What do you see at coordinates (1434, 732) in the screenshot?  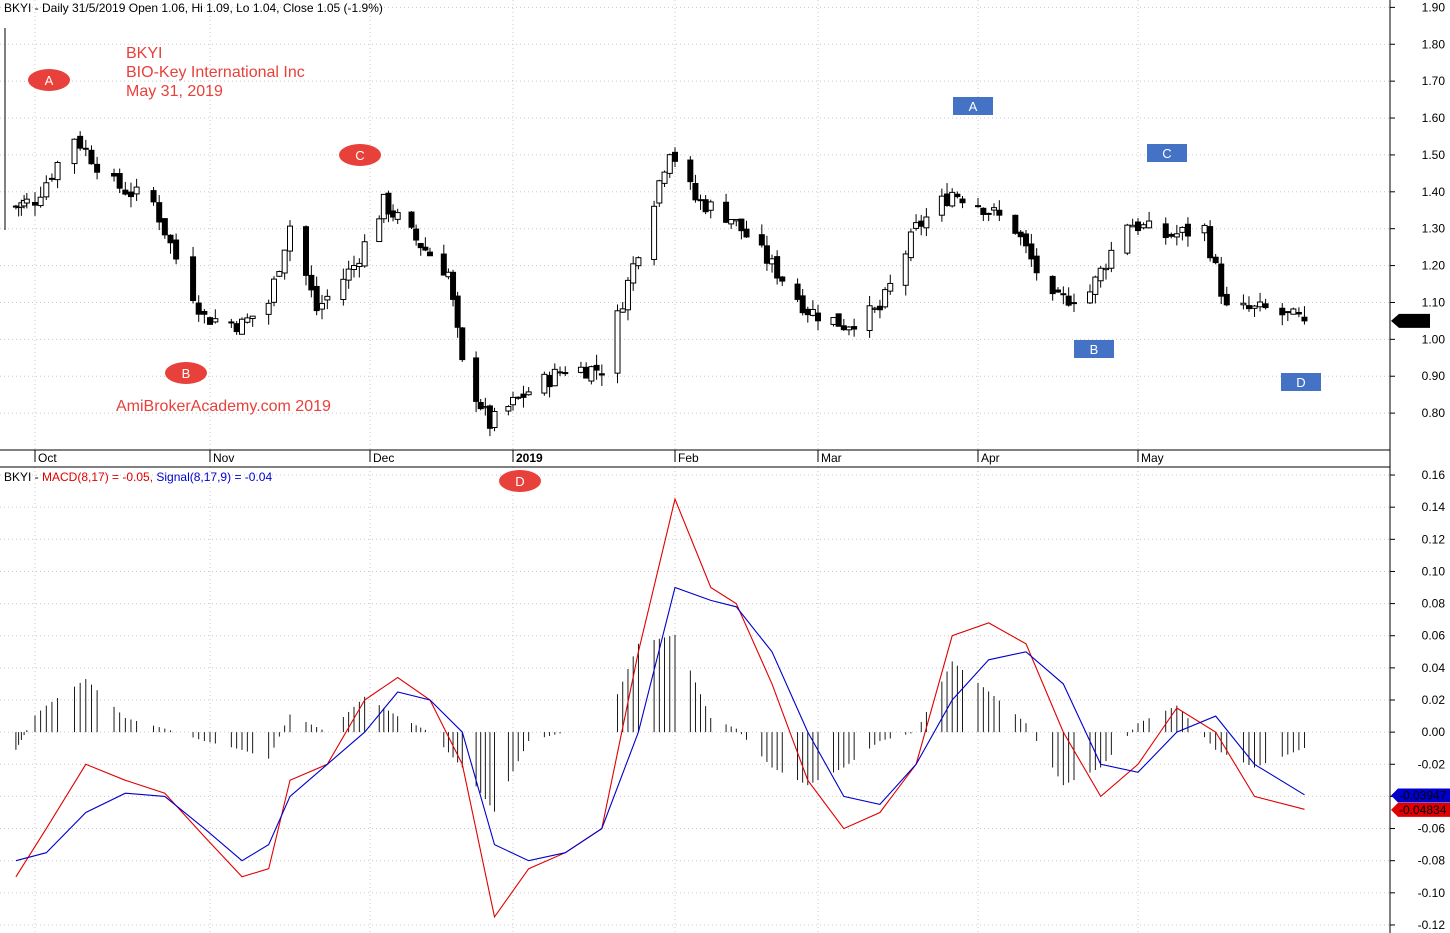 I see `macd-y-tick-label: 0.00` at bounding box center [1434, 732].